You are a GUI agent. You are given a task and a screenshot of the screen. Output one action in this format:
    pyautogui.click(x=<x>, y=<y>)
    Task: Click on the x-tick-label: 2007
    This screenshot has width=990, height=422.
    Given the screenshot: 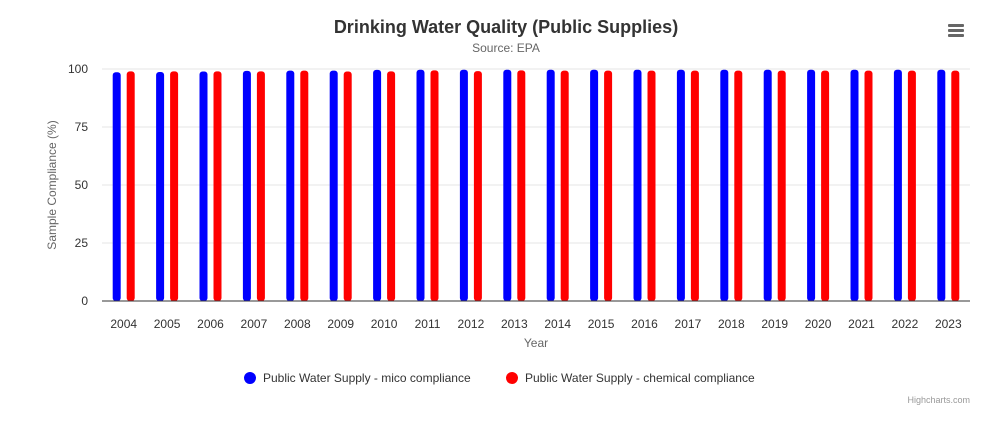 What is the action you would take?
    pyautogui.click(x=254, y=324)
    